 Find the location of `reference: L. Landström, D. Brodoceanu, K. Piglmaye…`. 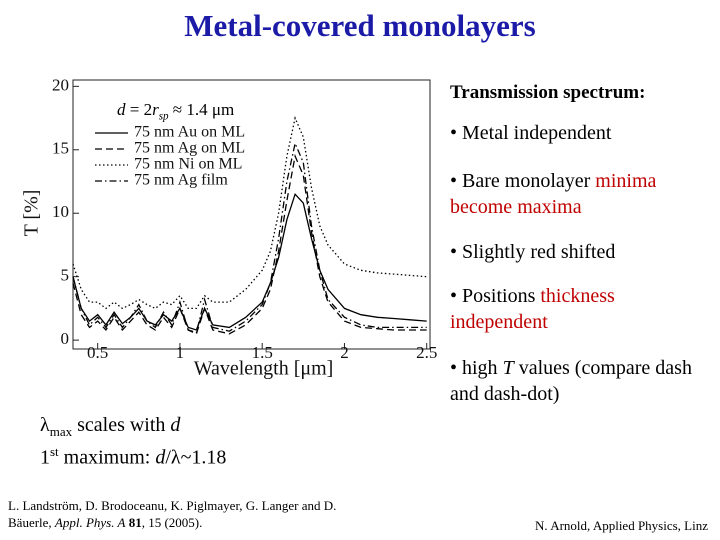

reference: L. Landström, D. Brodoceanu, K. Piglmaye… is located at coordinates (178, 514).